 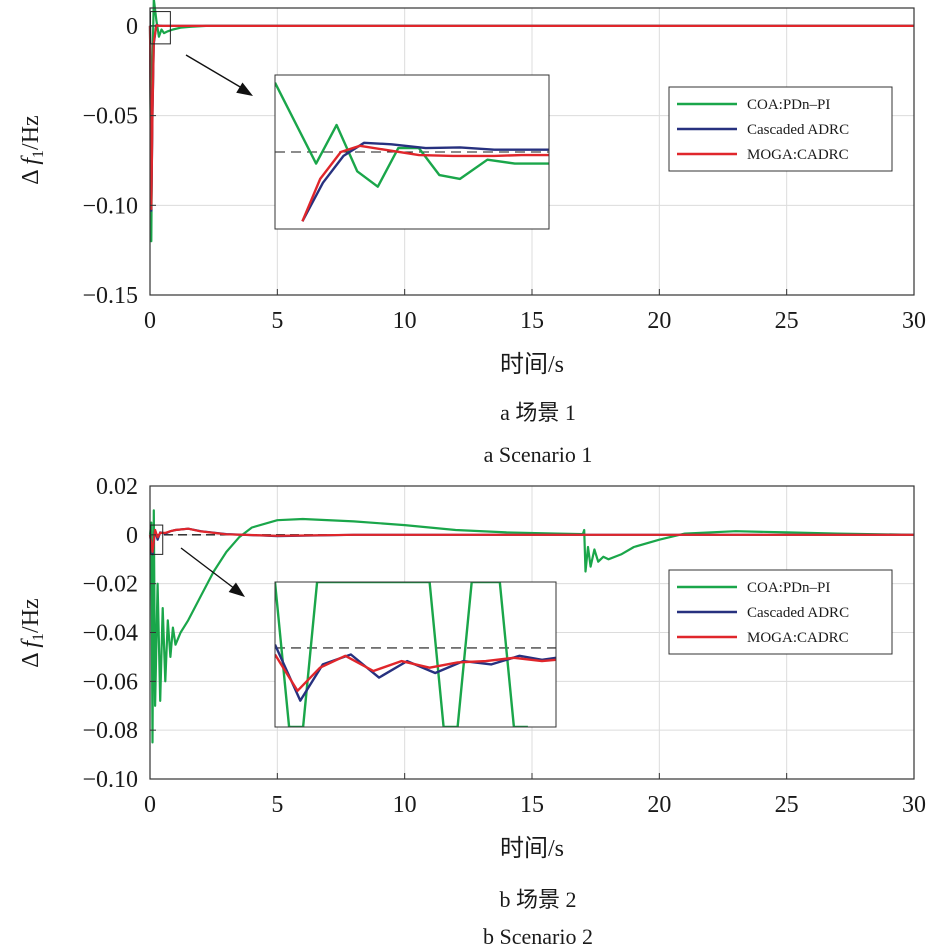 What do you see at coordinates (110, 117) in the screenshot?
I see `y-tick-label: −0.05` at bounding box center [110, 117].